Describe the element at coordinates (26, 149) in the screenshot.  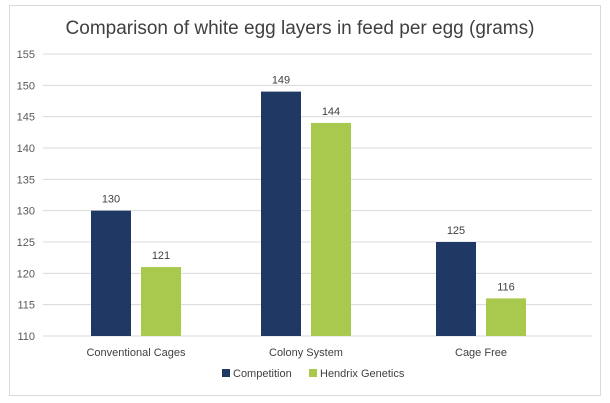
I see `y-tick-label: 140` at that location.